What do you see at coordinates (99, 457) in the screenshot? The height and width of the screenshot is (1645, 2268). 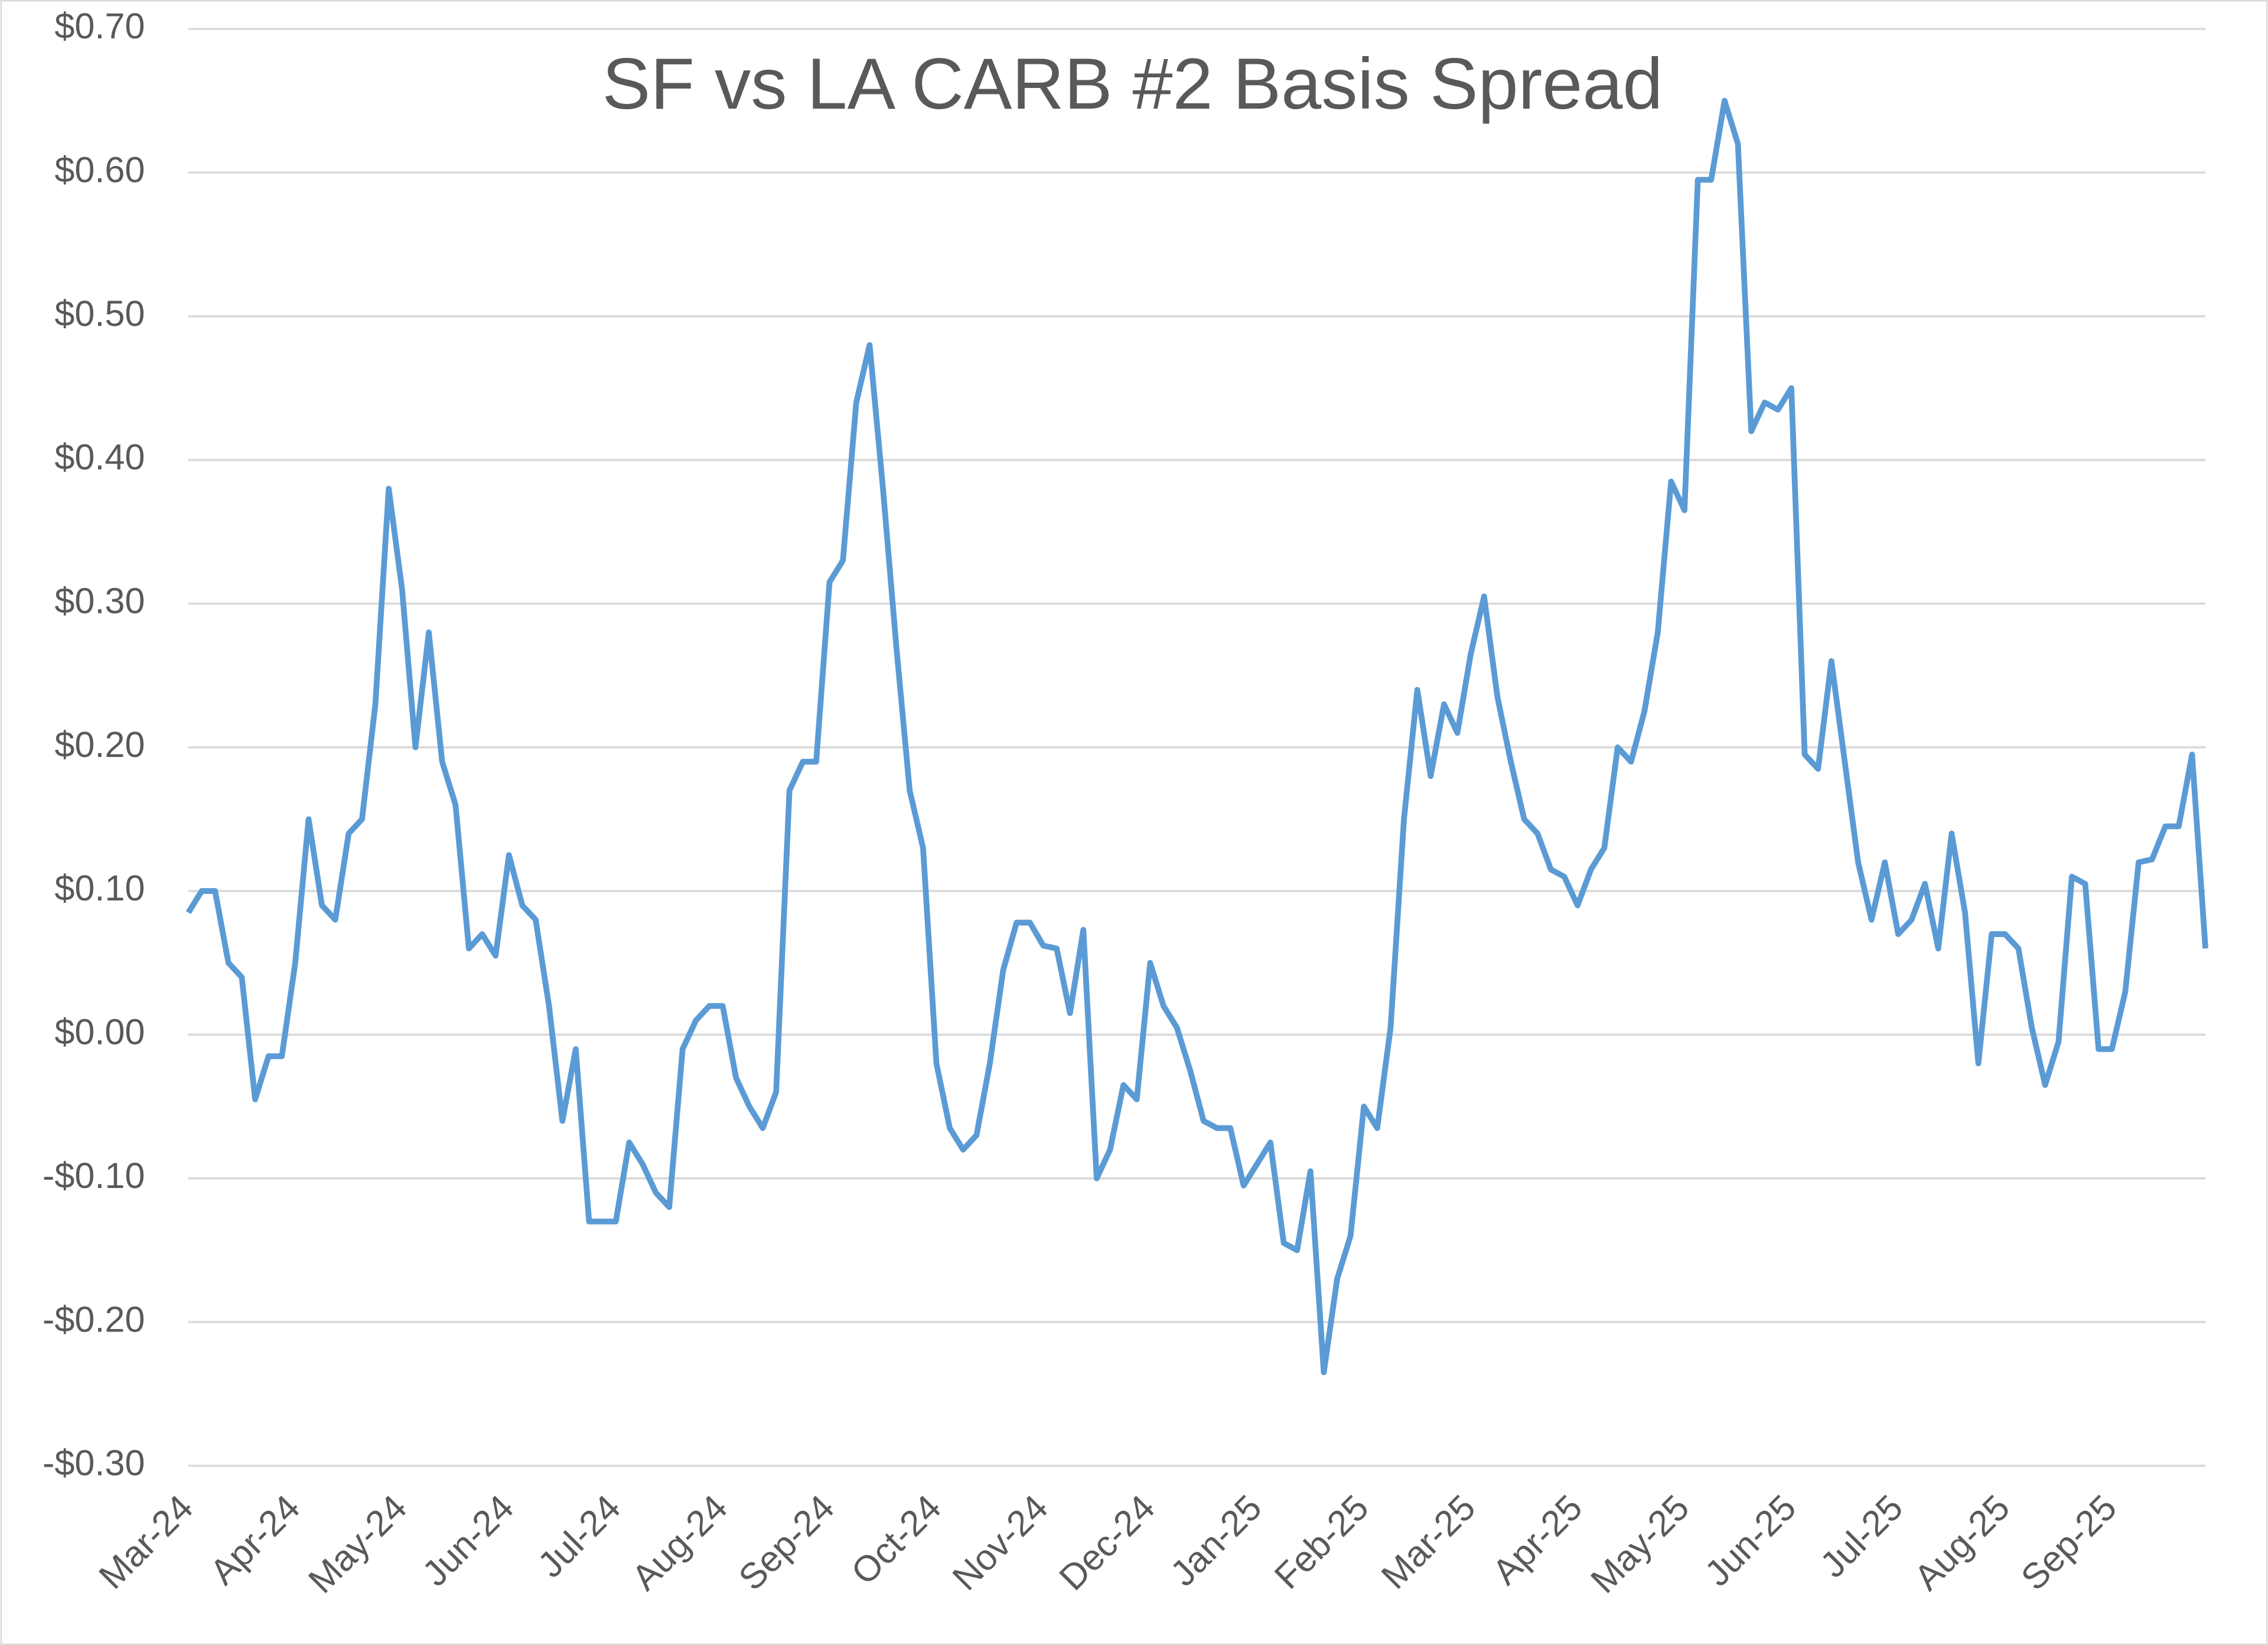 I see `y-tick-label: $0.40` at bounding box center [99, 457].